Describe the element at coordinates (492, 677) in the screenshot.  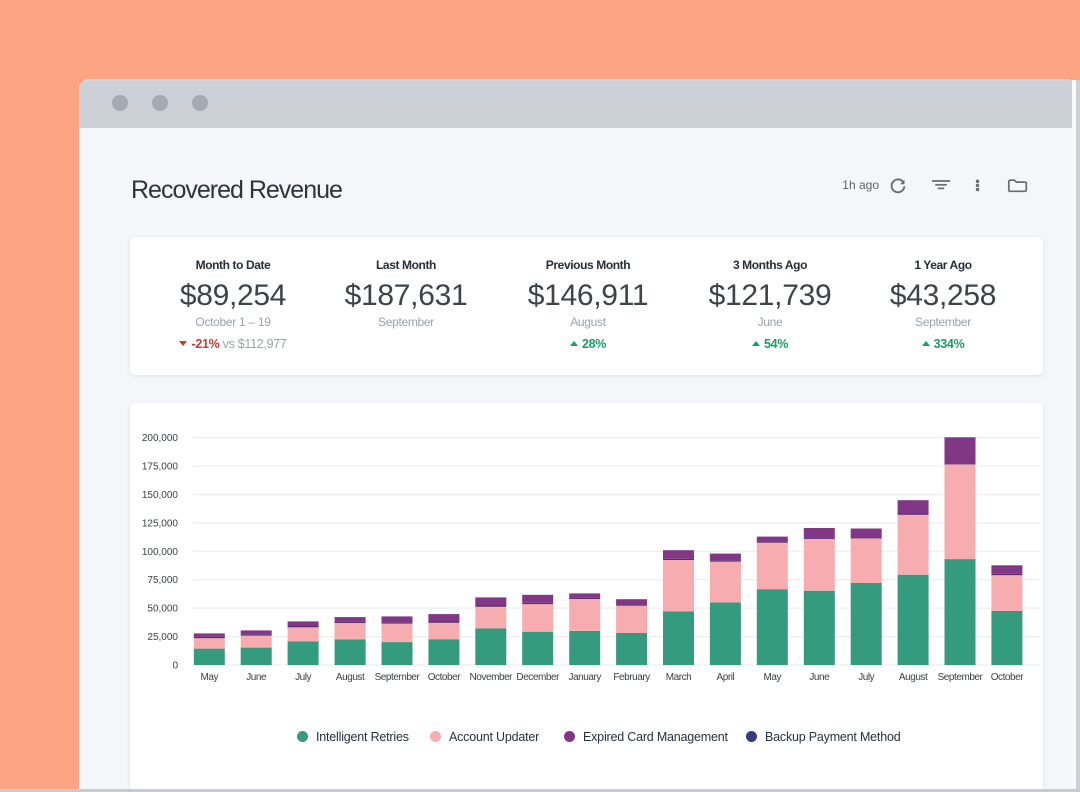
I see `svg-text: November` at that location.